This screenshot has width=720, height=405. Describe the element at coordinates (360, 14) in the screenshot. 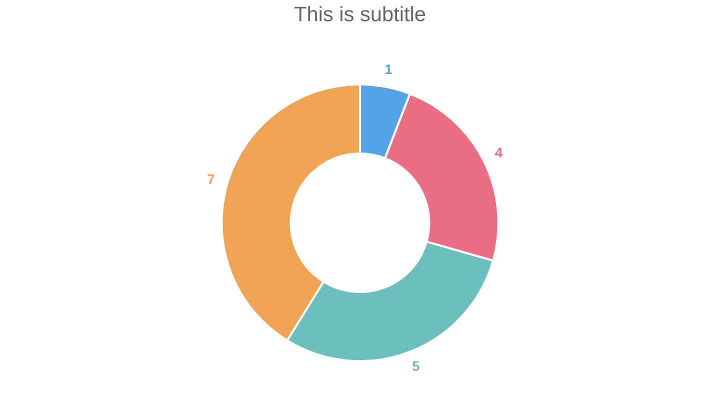

I see `chart-subtitle: This is subtitle` at that location.